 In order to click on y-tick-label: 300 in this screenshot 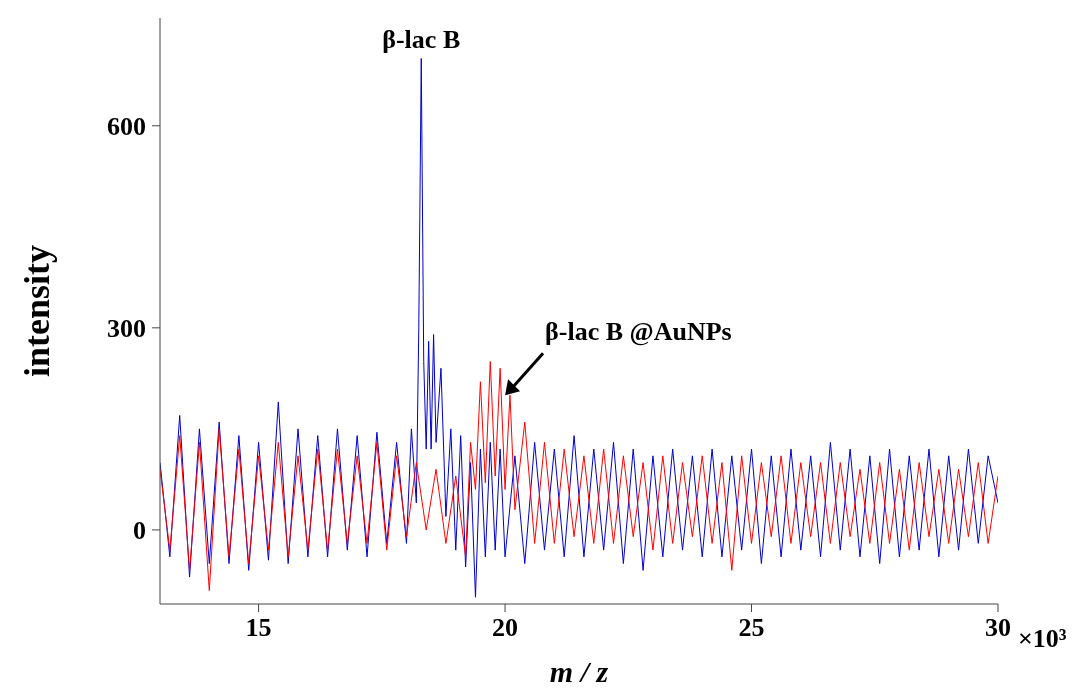, I will do `click(126, 329)`.